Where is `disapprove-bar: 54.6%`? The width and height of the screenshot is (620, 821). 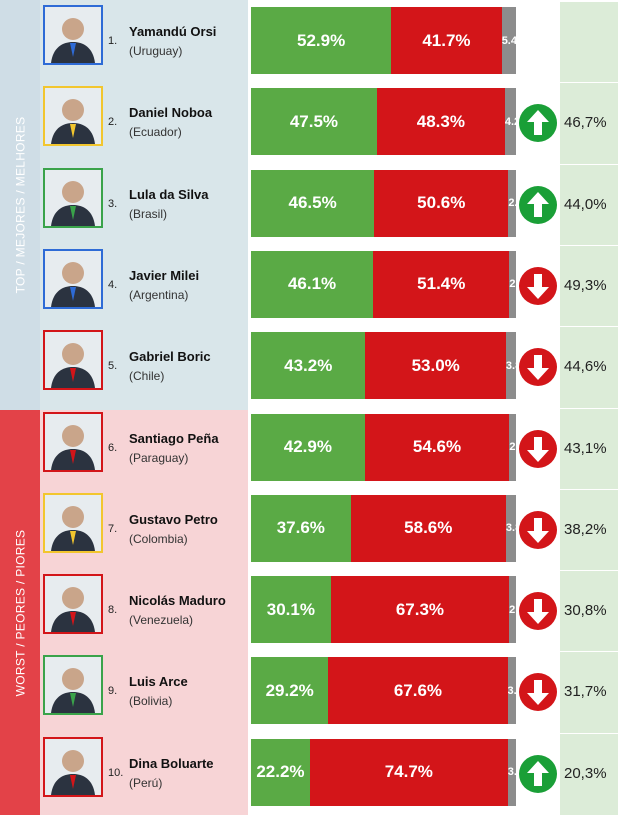
disapprove-bar: 54.6% is located at coordinates (437, 447).